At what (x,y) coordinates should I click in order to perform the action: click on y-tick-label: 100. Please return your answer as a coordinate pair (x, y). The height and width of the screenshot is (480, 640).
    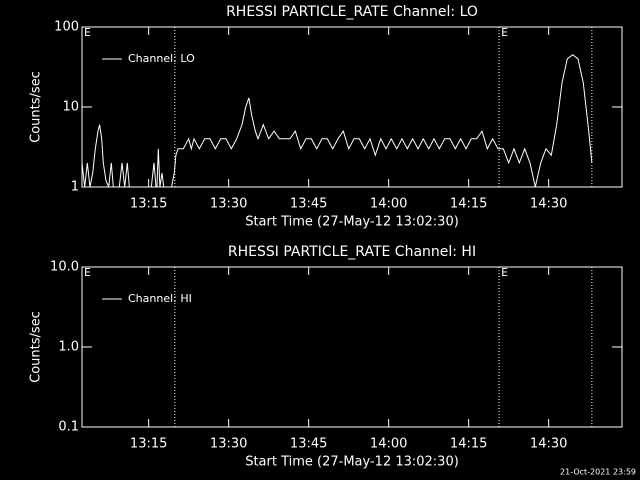
    Looking at the image, I should click on (66, 27).